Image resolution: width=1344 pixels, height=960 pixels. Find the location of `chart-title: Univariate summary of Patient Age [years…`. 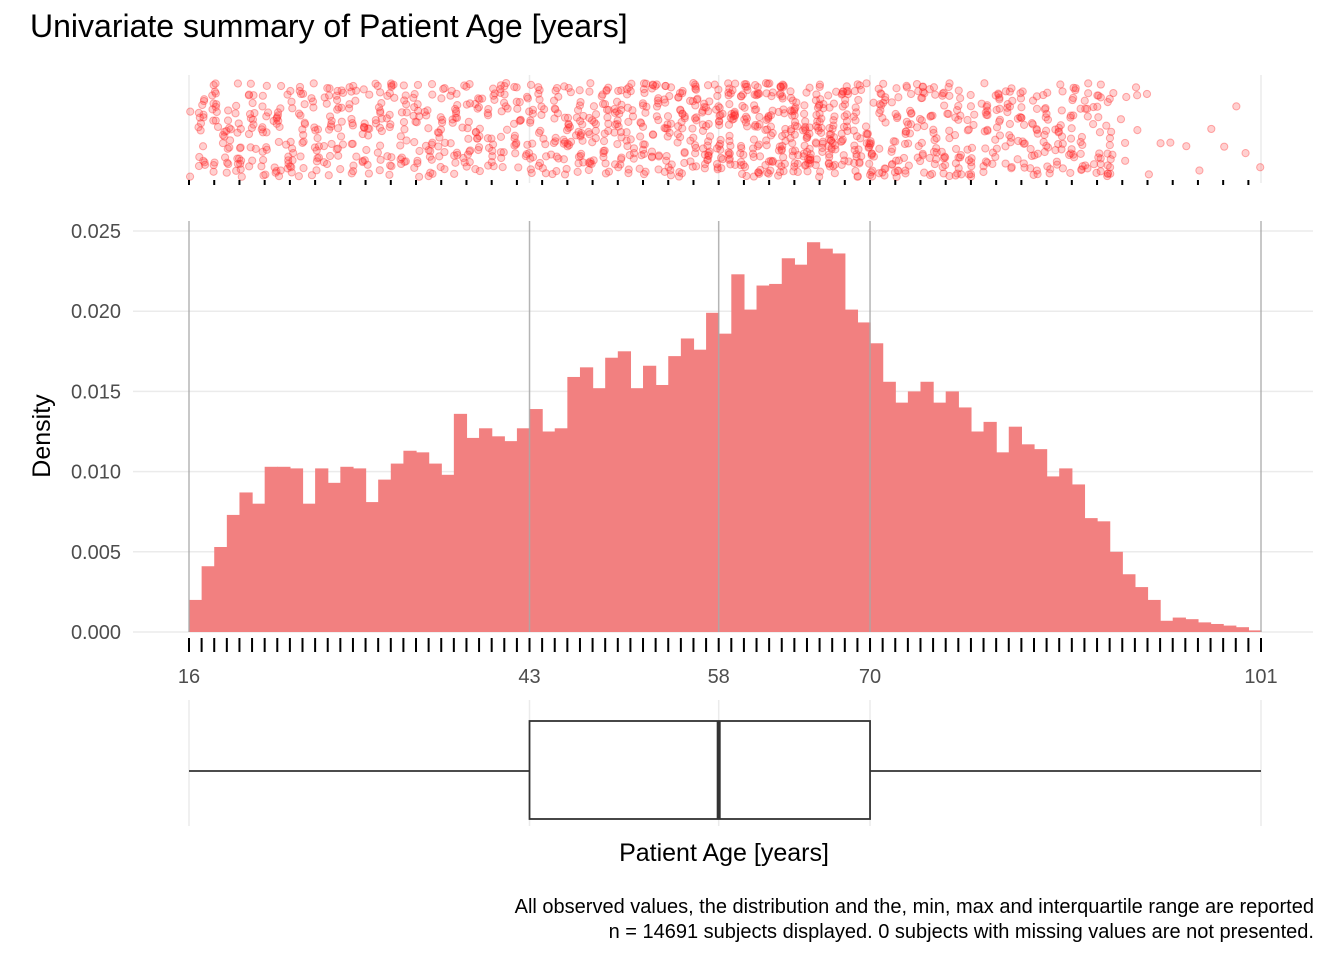

chart-title: Univariate summary of Patient Age [years… is located at coordinates (329, 26).